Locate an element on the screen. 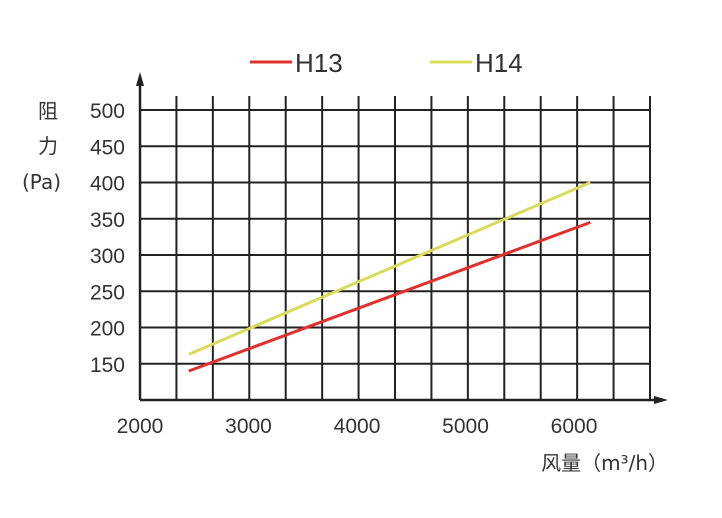  y-tick-label: 500 is located at coordinates (107, 111).